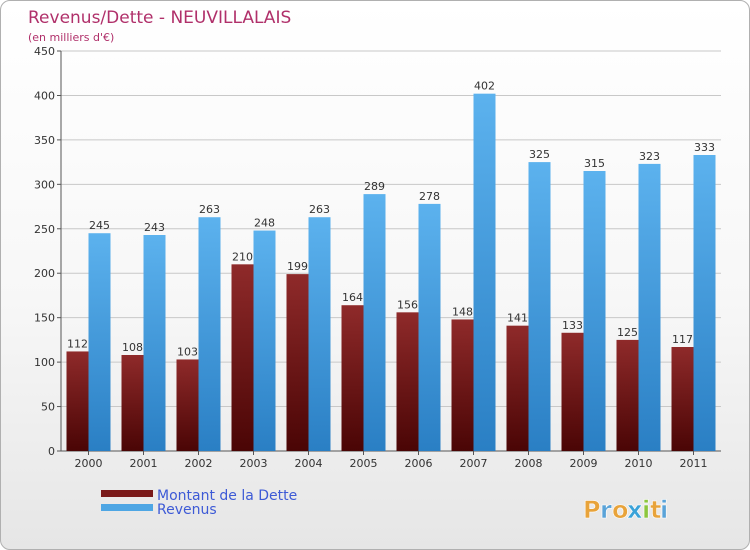  I want to click on debt-legend-label: Montant de la Dette, so click(227, 496).